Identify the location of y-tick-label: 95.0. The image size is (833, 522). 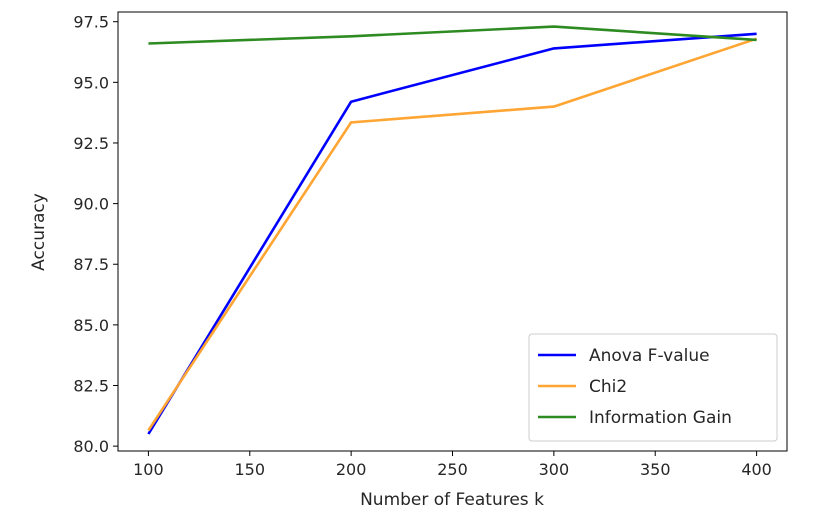
(91, 82).